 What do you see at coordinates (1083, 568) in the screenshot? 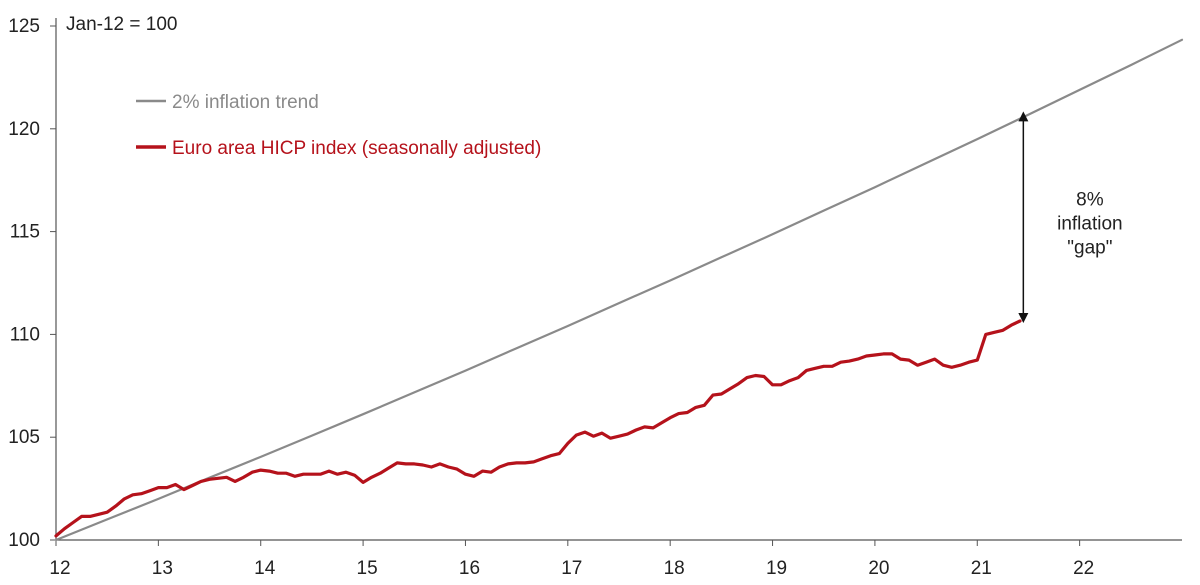
I see `x-tick-label: 22` at bounding box center [1083, 568].